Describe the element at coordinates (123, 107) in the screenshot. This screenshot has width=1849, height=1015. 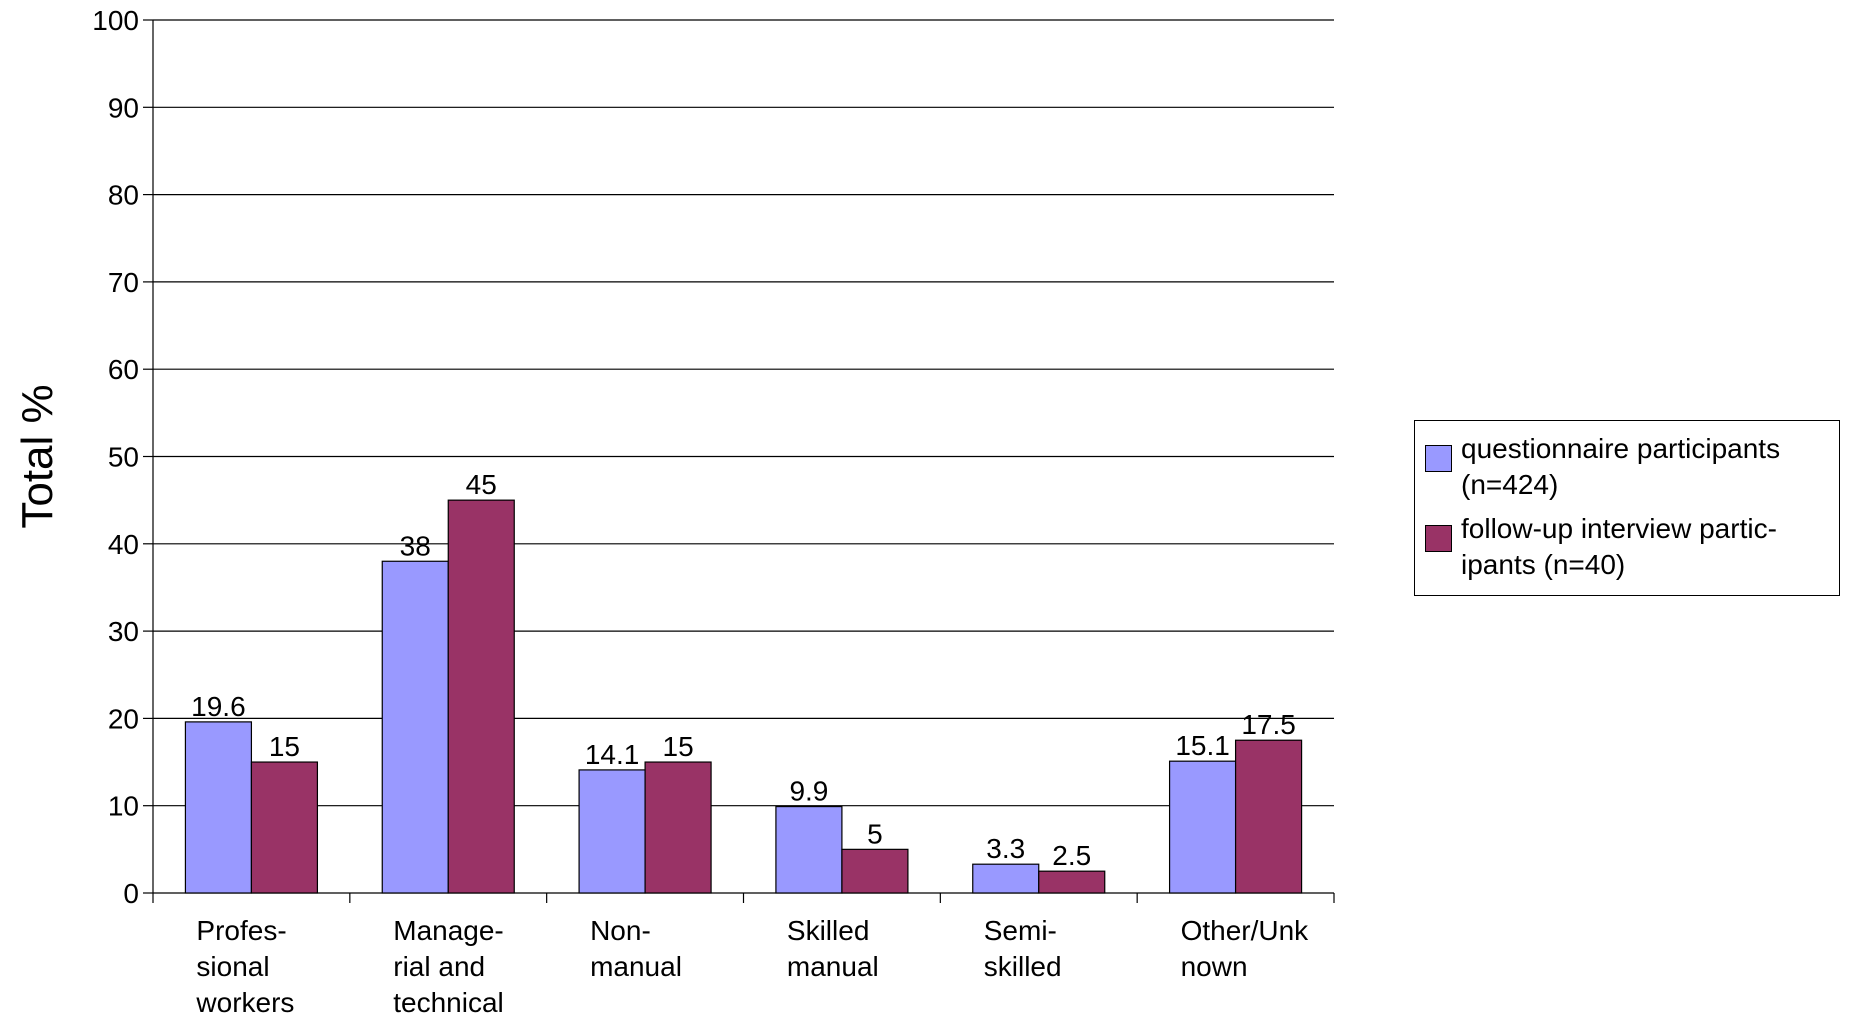
I see `y-tick-label: 90` at that location.